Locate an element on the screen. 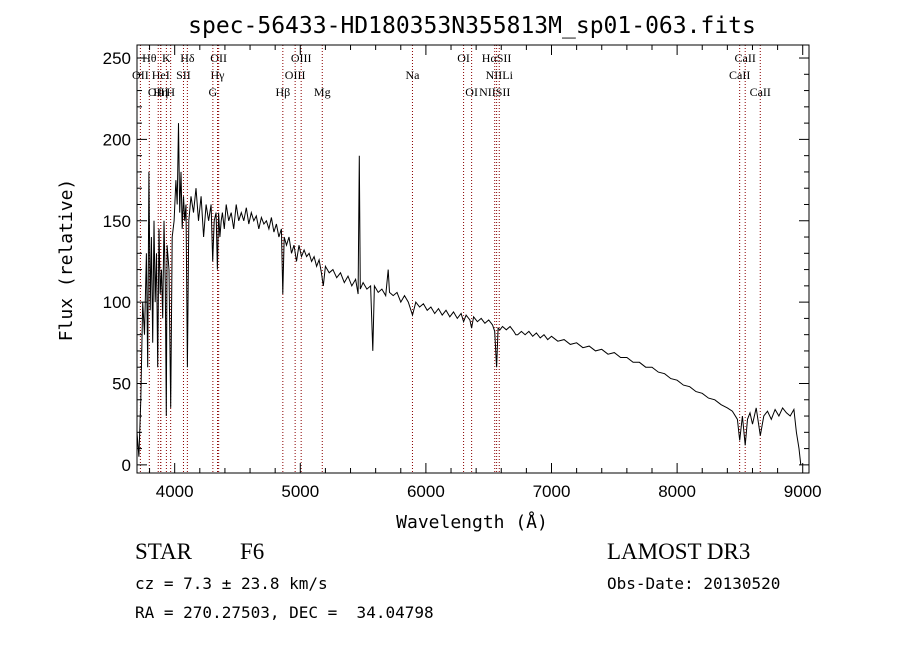 The width and height of the screenshot is (900, 649). y-tick-label-0: 0 is located at coordinates (126, 465).